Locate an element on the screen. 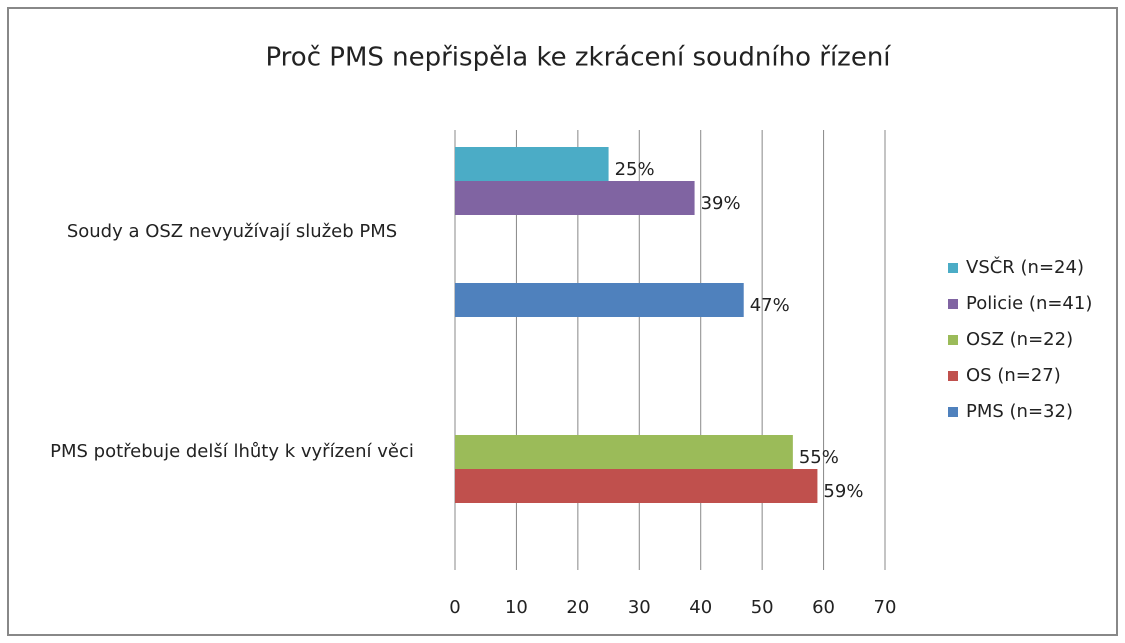 The image size is (1125, 643). x-tick-label: 60 is located at coordinates (823, 607).